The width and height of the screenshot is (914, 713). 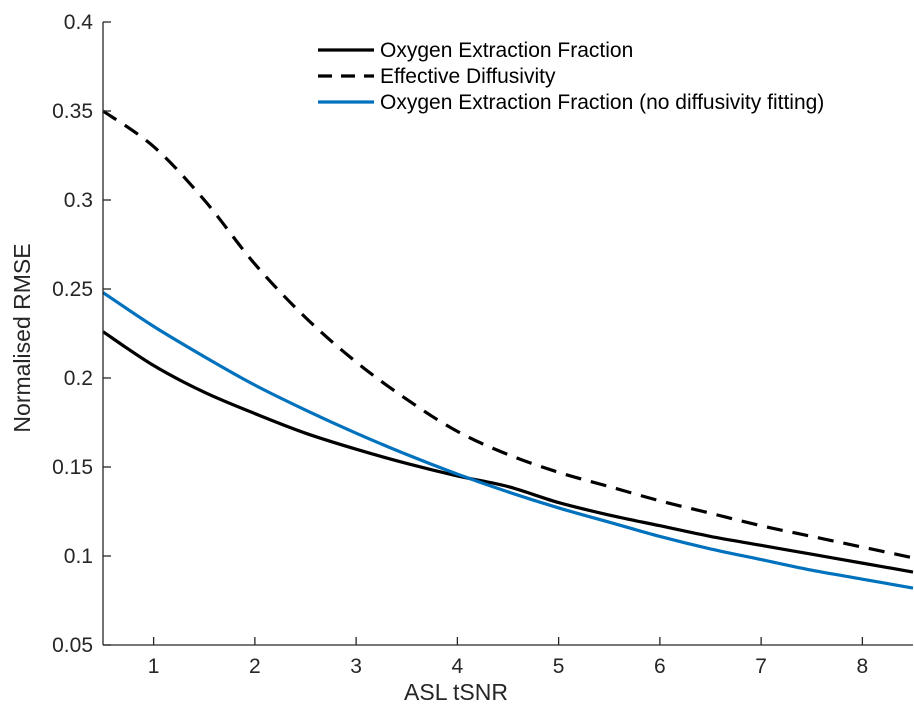 What do you see at coordinates (255, 666) in the screenshot?
I see `x-tick-label: 2` at bounding box center [255, 666].